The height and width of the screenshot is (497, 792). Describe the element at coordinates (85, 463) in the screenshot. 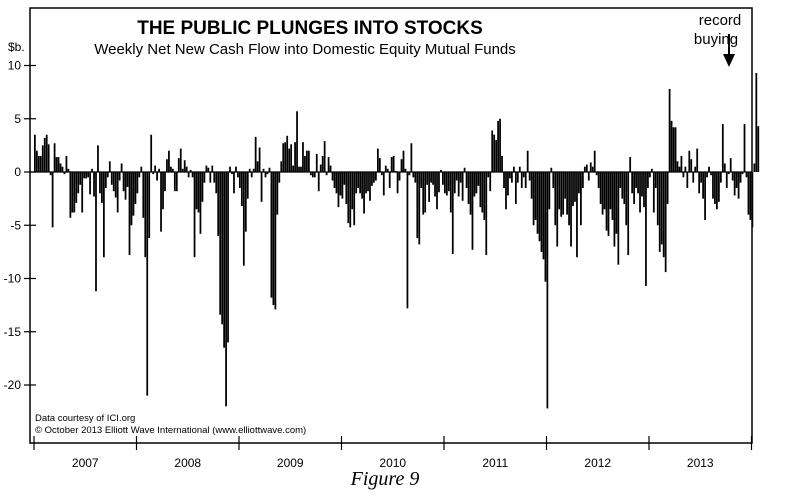

I see `x-tick-label: 2007` at that location.